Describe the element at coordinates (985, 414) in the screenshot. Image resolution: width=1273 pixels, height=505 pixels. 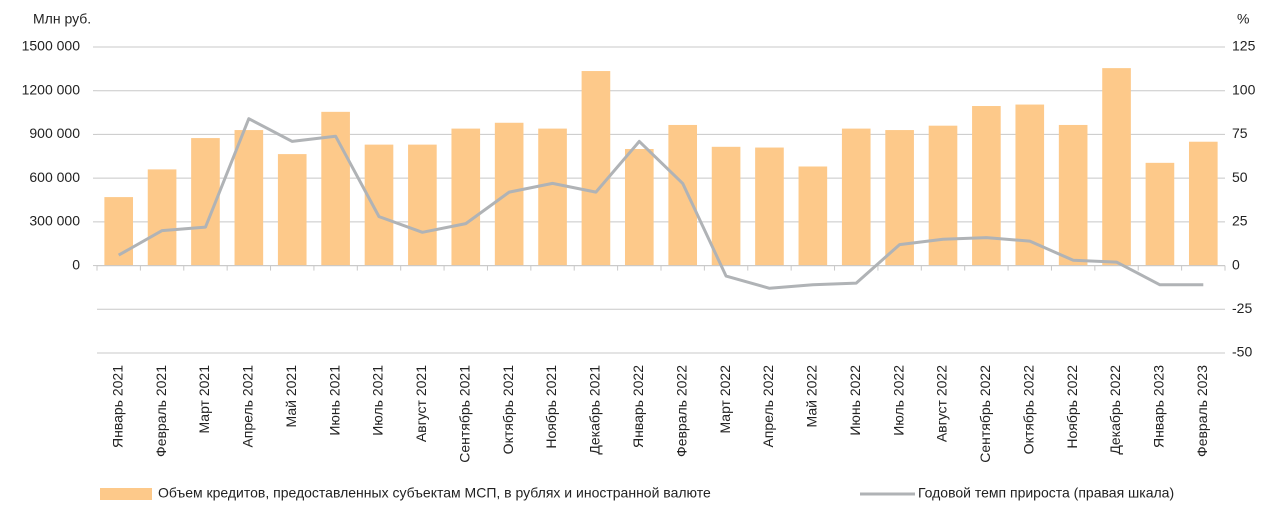
I see `x-tick-label: Сентябрь 2022` at that location.